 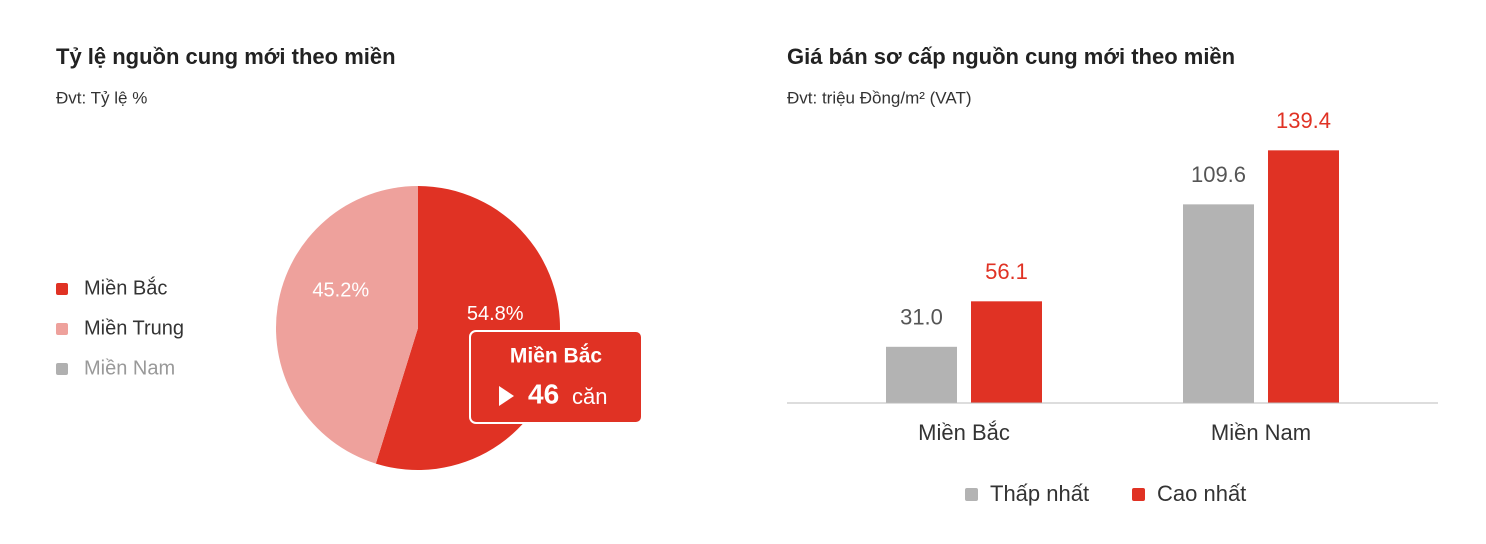 I want to click on chart-subtitle: Đvt: Tỷ lệ %, so click(x=101, y=97).